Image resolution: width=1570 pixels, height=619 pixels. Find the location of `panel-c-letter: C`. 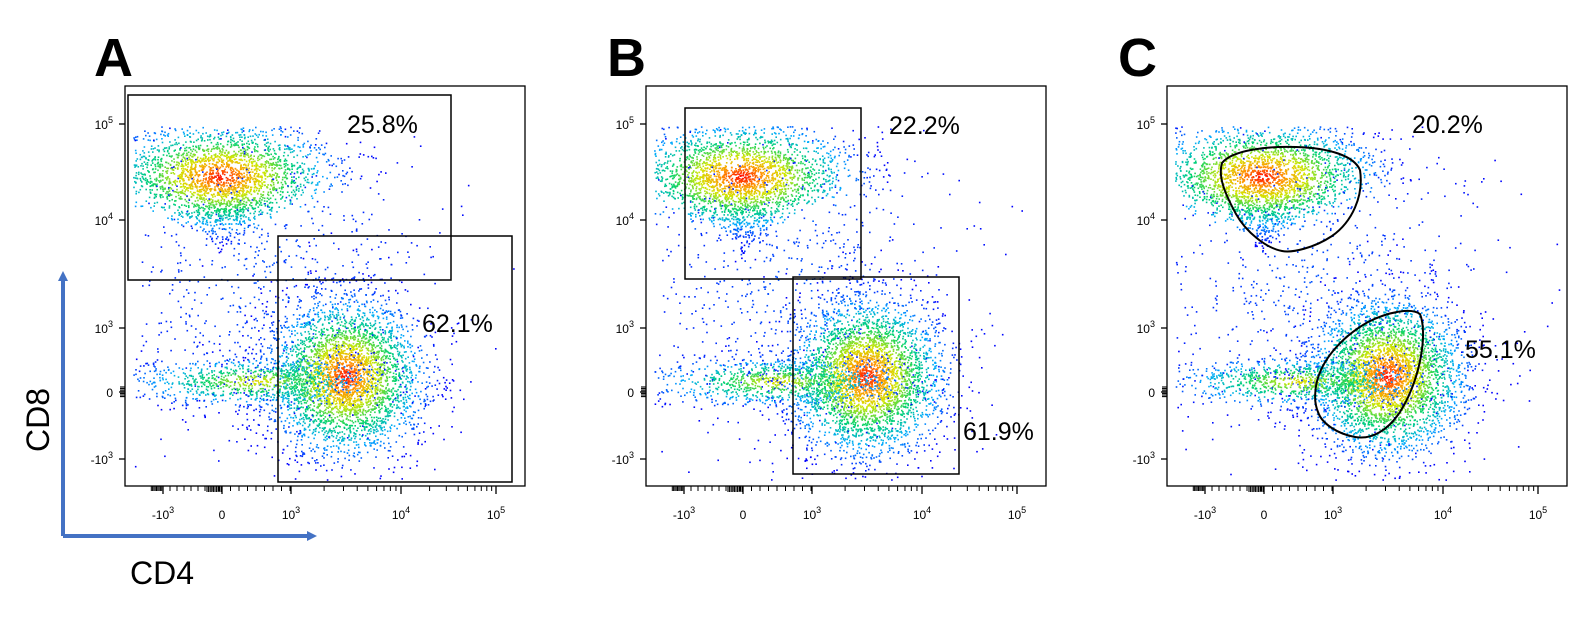

panel-c-letter: C is located at coordinates (1137, 58).